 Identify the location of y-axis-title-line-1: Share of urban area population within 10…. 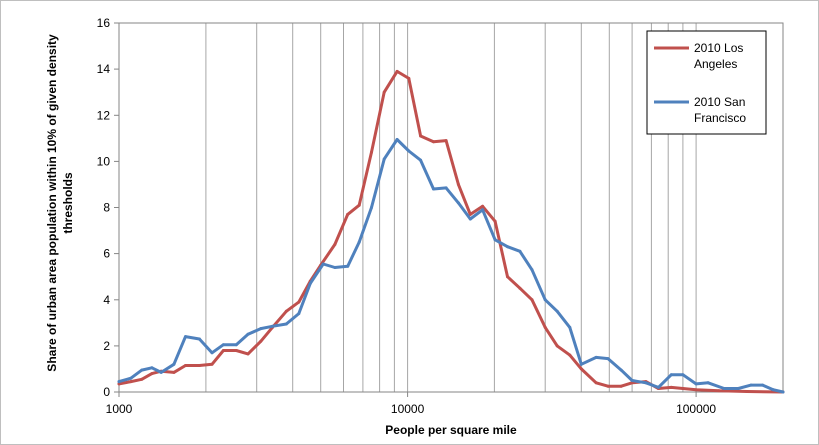
(52, 203).